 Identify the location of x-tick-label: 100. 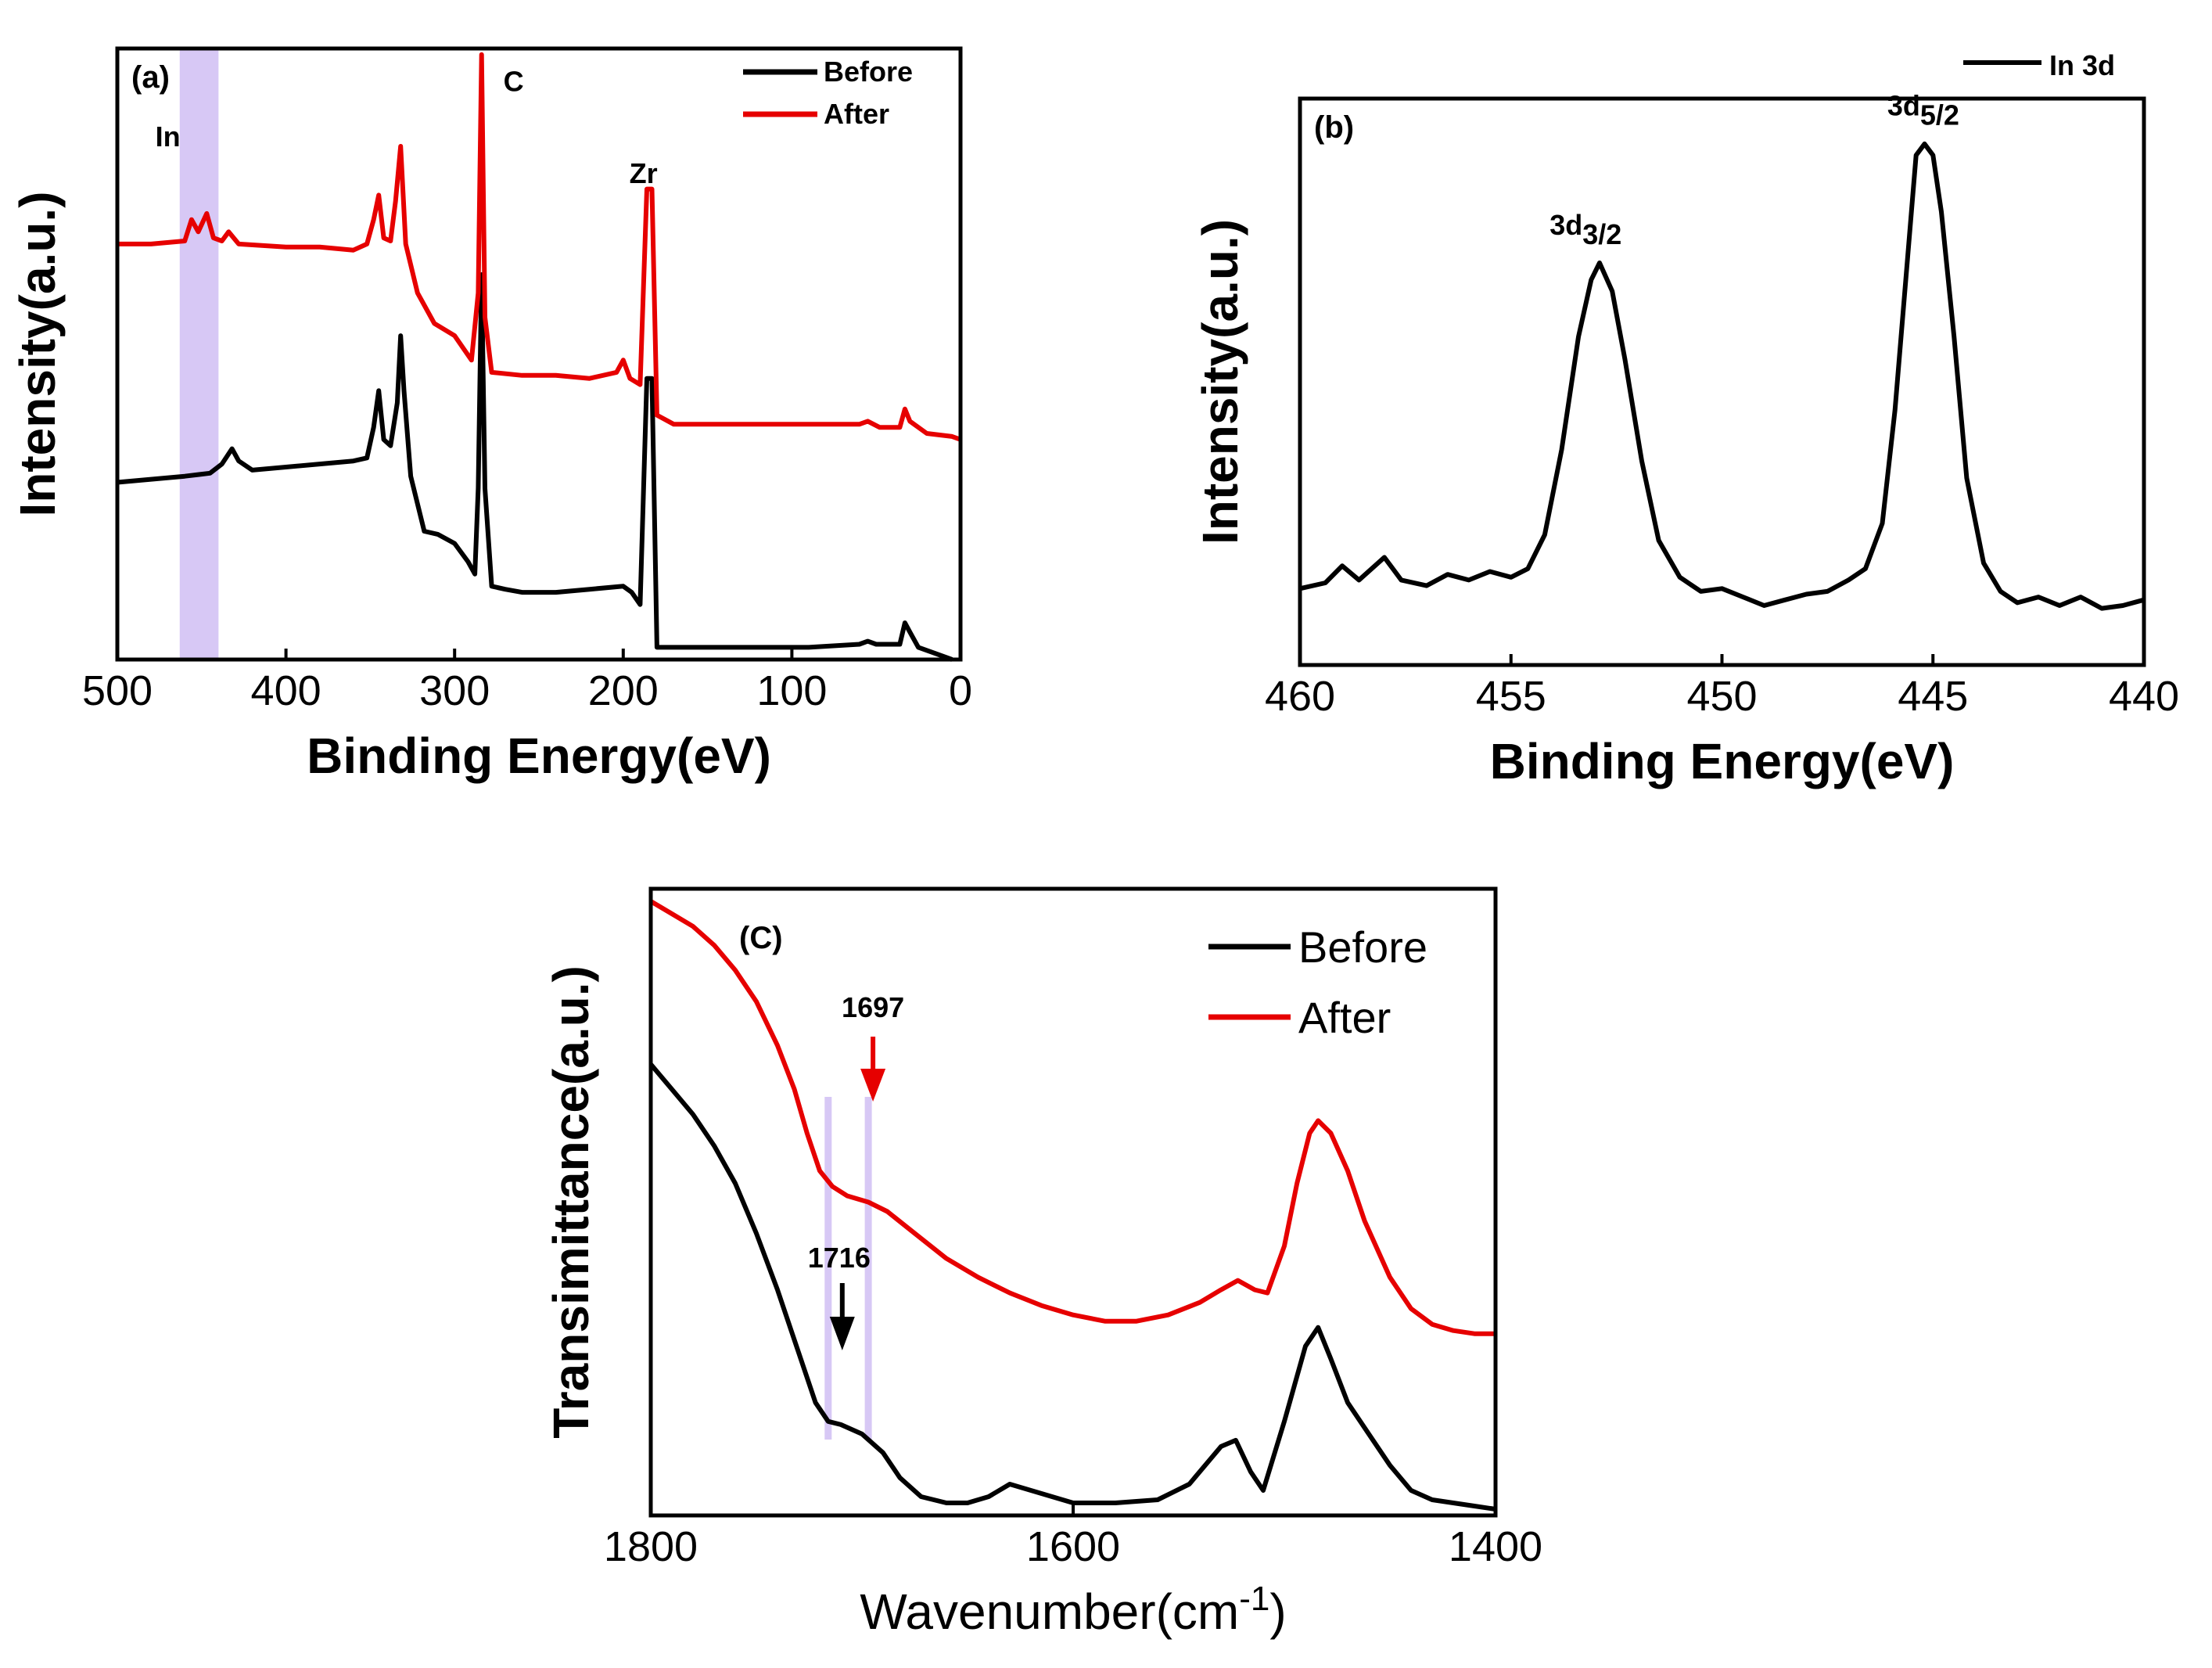
(791, 690).